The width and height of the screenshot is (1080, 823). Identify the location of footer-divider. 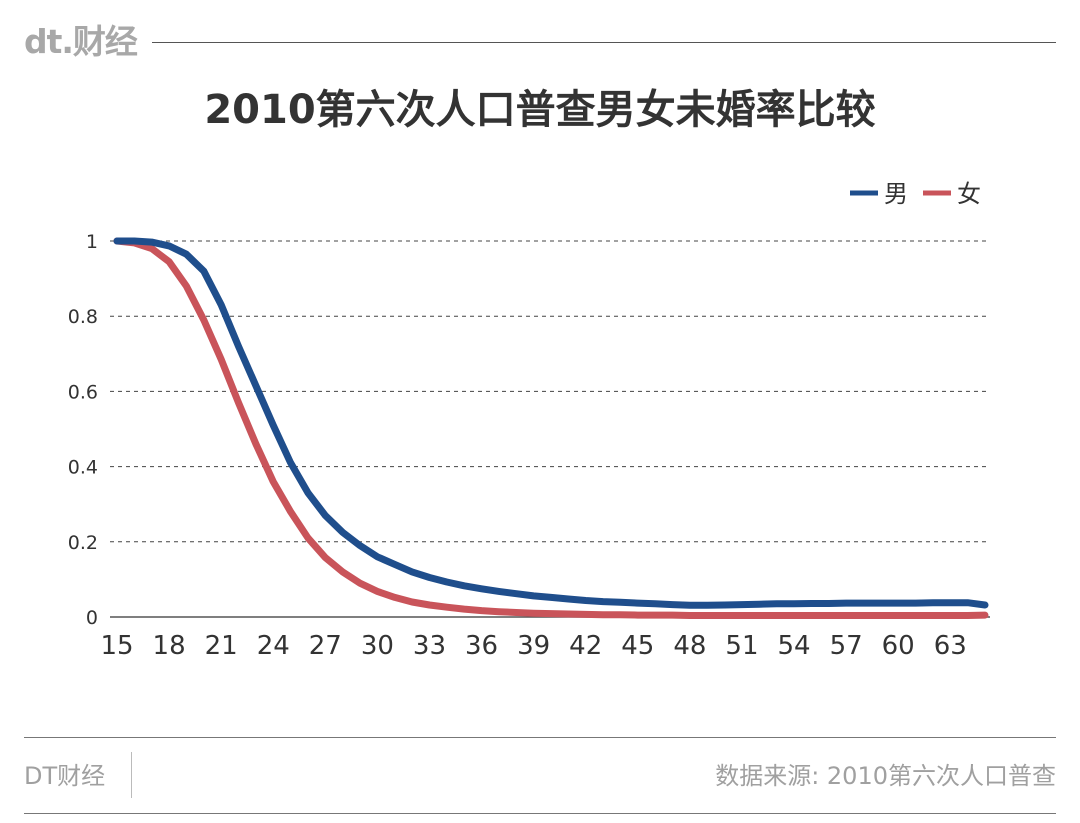
(131, 775).